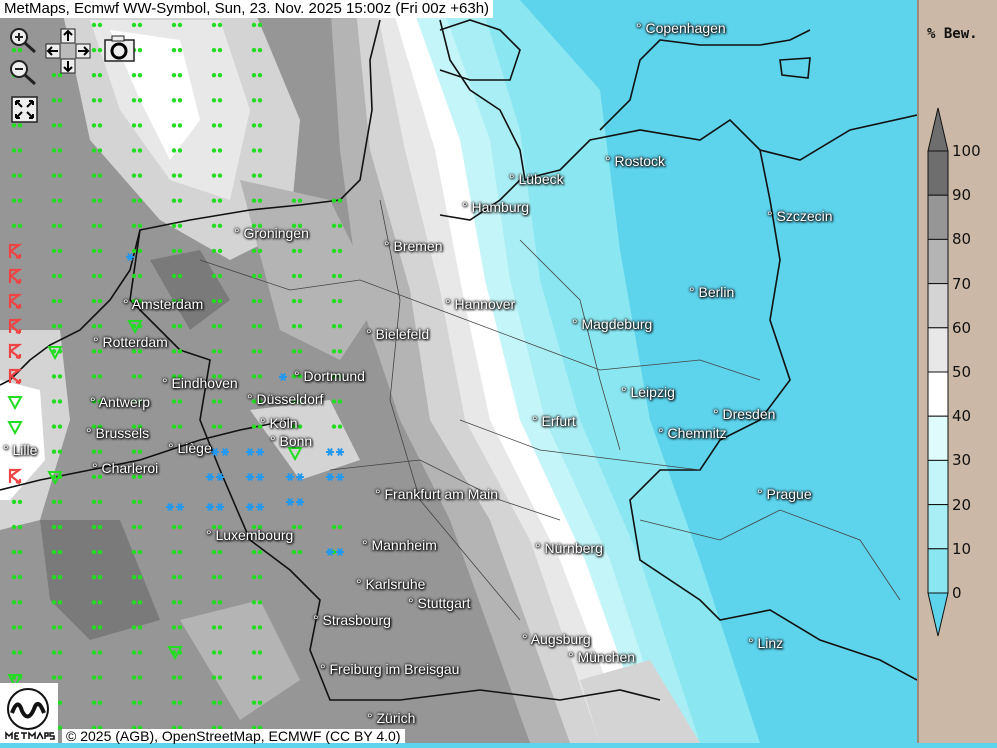 The height and width of the screenshot is (748, 997). Describe the element at coordinates (962, 239) in the screenshot. I see `legend-label: 80` at that location.